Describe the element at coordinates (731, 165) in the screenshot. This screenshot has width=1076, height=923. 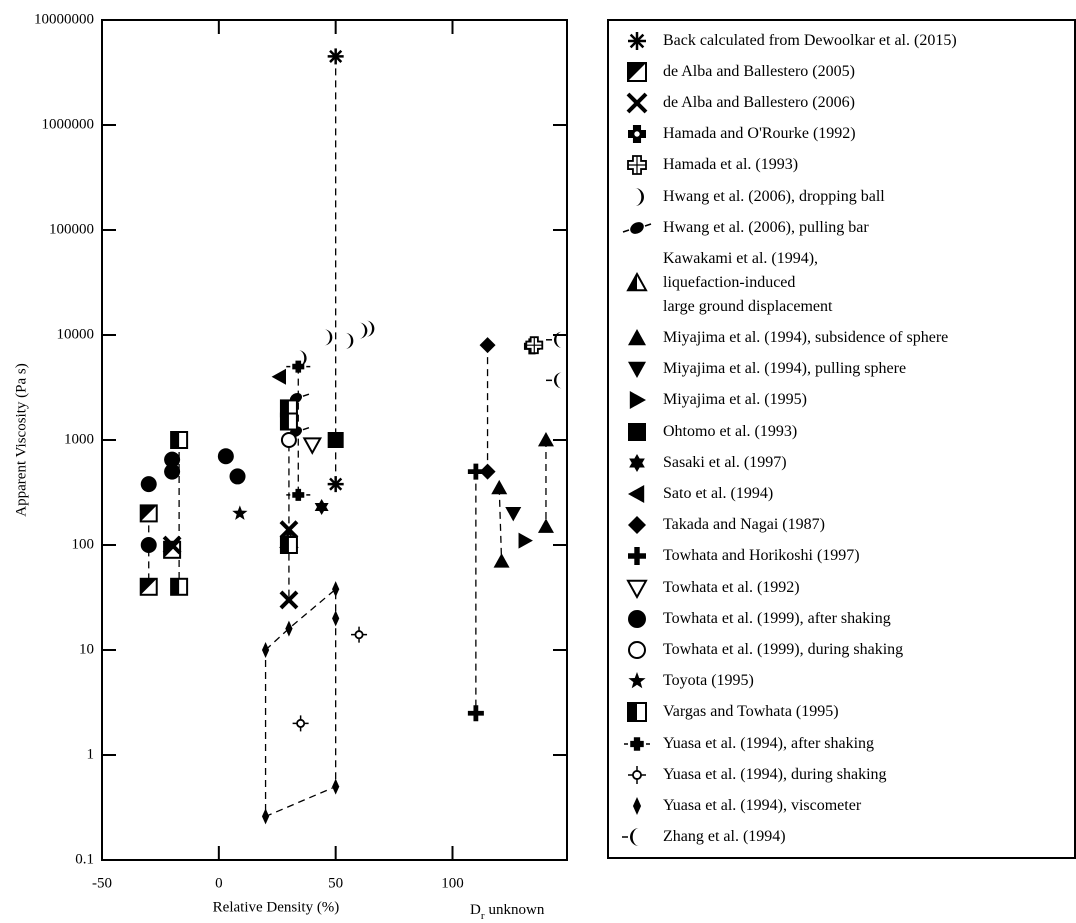
I see `legend-label: Hamada et al. (1993)` at that location.